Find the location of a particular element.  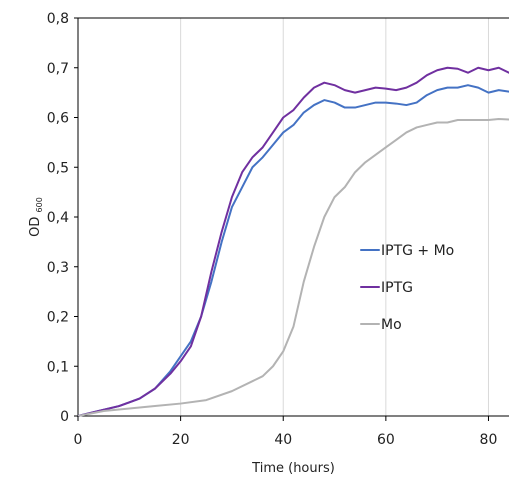

y-tick-label: 0,1 is located at coordinates (58, 367).